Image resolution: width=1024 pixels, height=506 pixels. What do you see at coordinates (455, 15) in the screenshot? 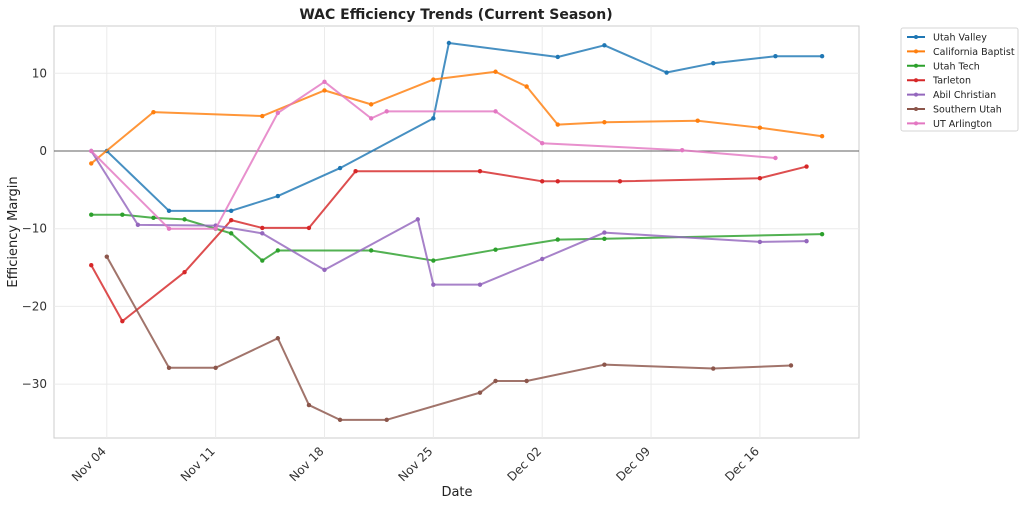
I see `chart-title: WAC Efficiency Trends (Current Season)` at bounding box center [455, 15].